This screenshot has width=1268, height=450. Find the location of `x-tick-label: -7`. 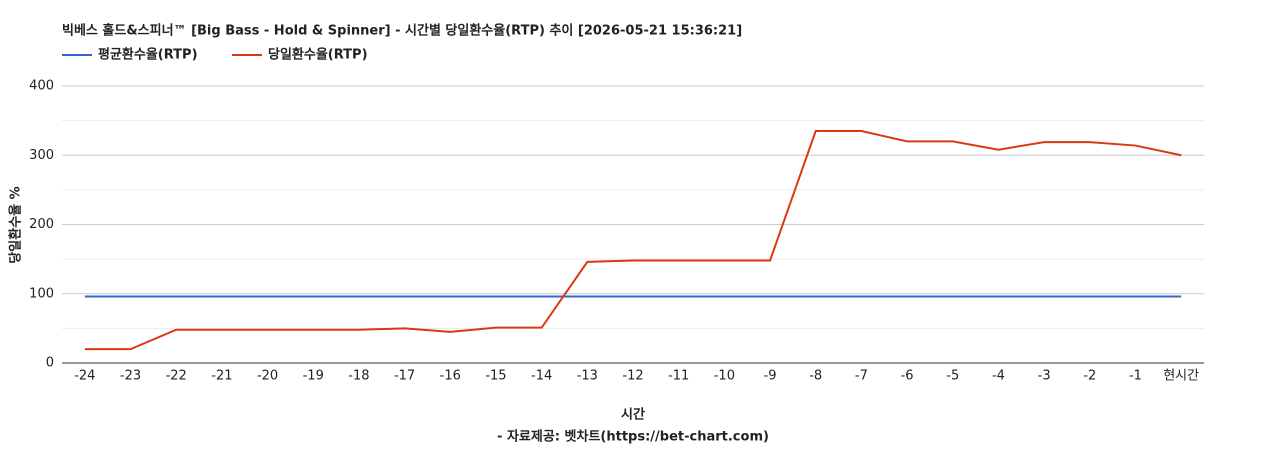

x-tick-label: -7 is located at coordinates (861, 376).